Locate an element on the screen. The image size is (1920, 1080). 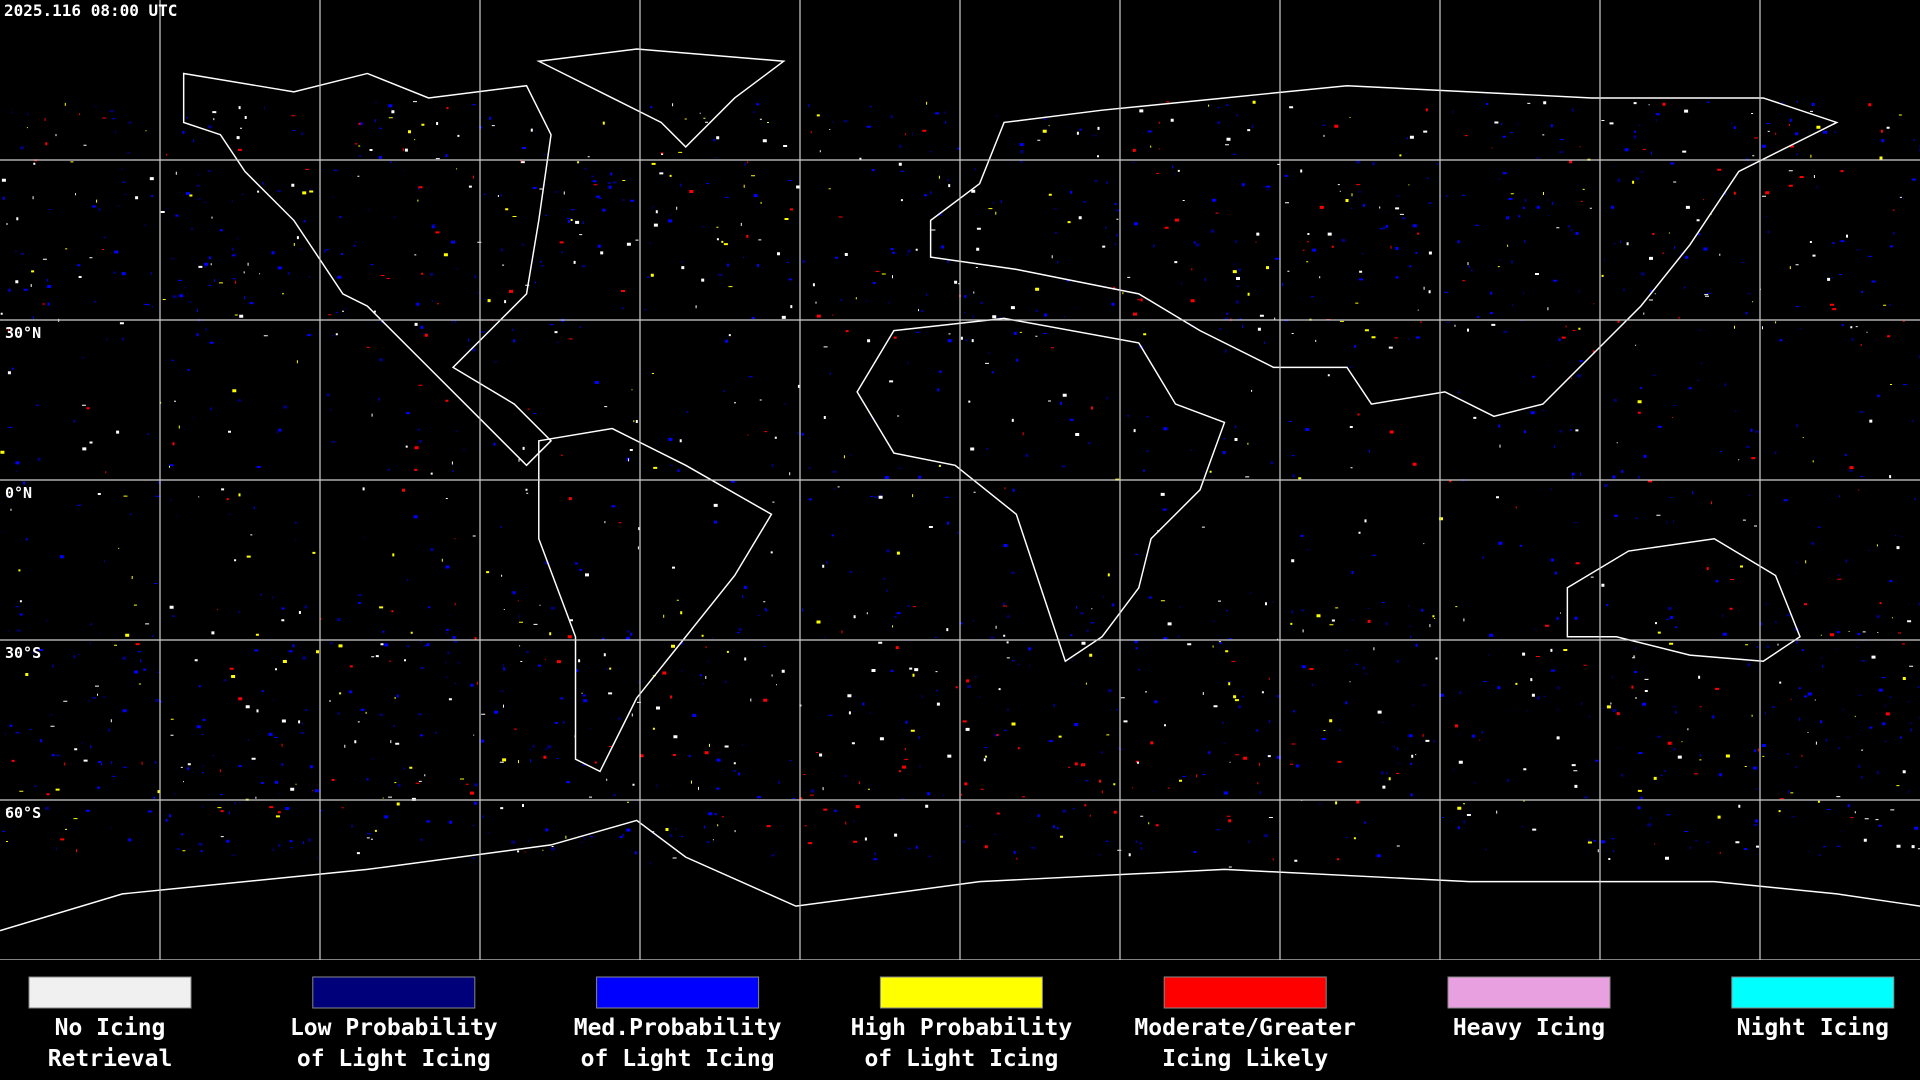
coast-eurasia is located at coordinates (1384, 251).